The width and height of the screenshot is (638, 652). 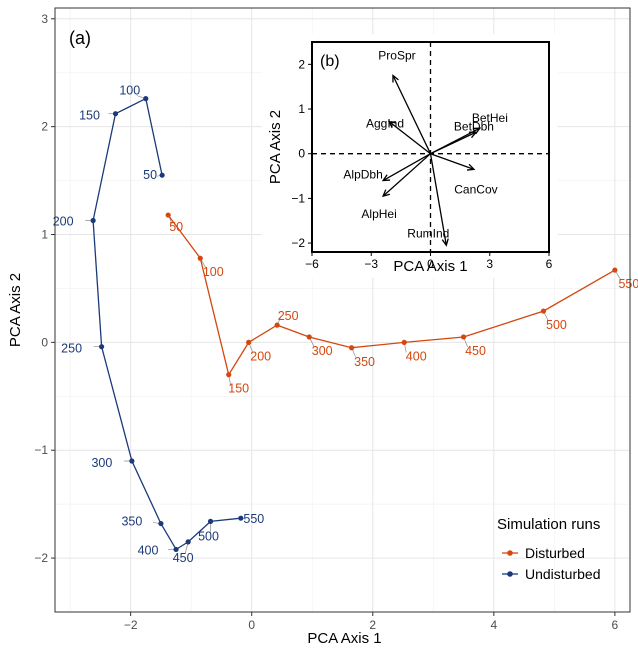 I want to click on vector-label-prospr: ProSpr, so click(x=396, y=56).